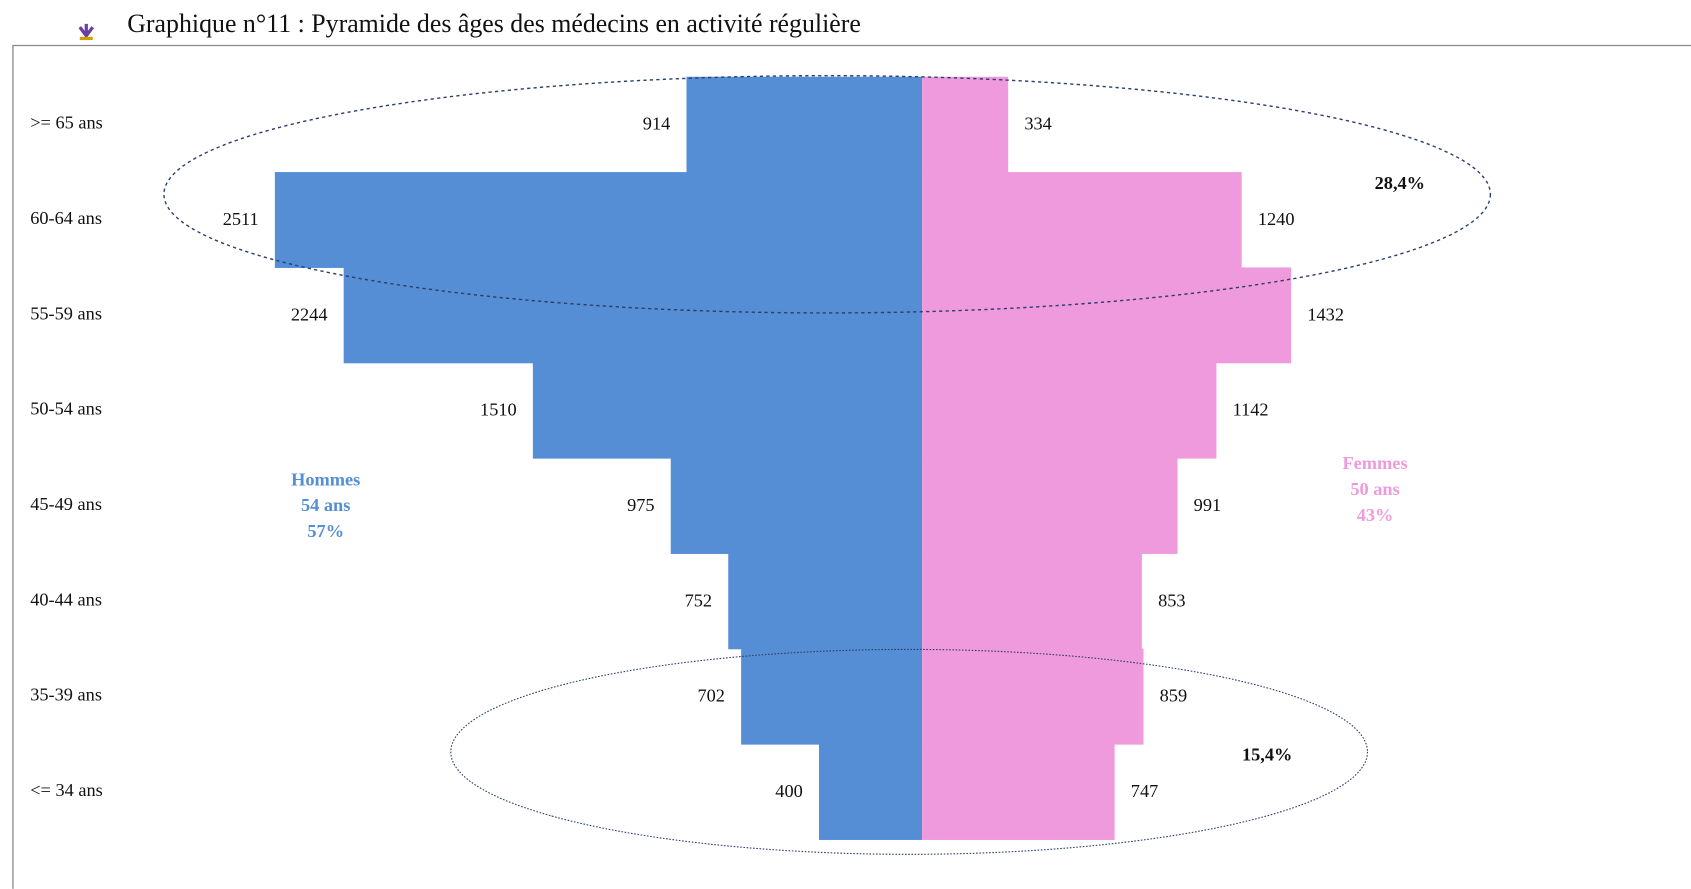  Describe the element at coordinates (711, 696) in the screenshot. I see `value-label: 702` at that location.